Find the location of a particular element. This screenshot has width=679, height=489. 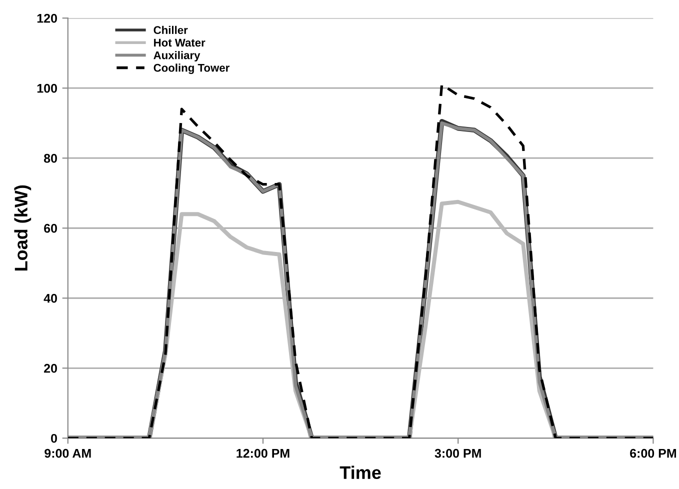

legend-label: Cooling Tower is located at coordinates (192, 69).